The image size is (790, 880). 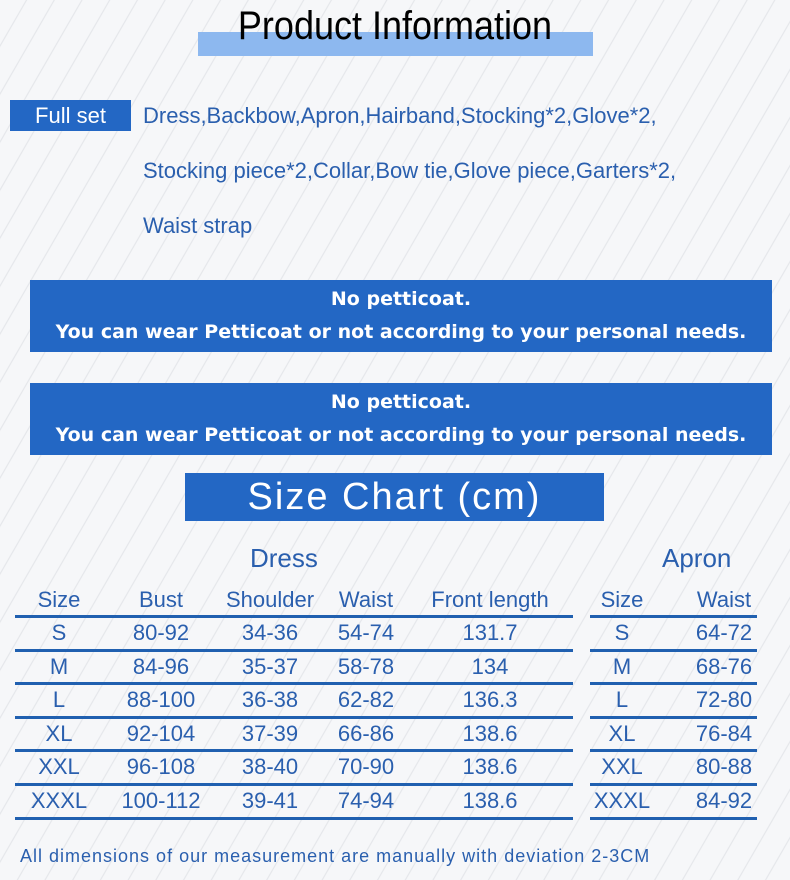 I want to click on column-header: Shoulder, so click(x=270, y=599).